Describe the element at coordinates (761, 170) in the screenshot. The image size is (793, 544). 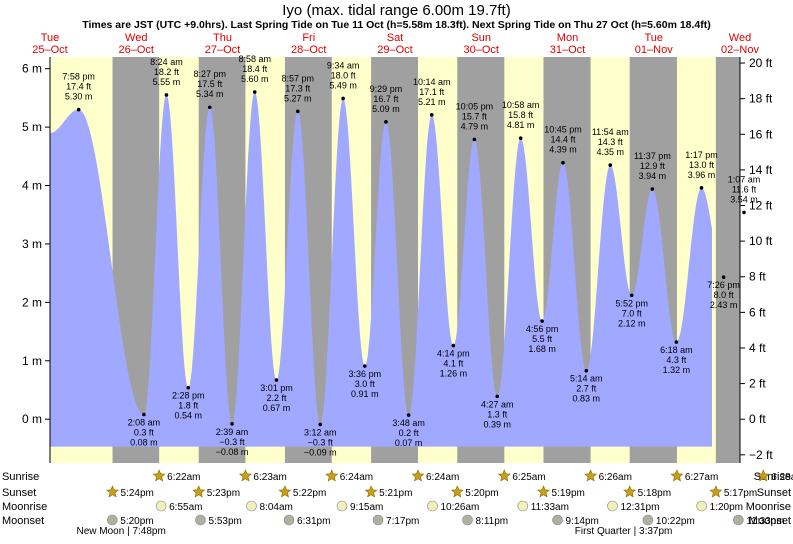
I see `right-tick-label: 14 ft` at that location.